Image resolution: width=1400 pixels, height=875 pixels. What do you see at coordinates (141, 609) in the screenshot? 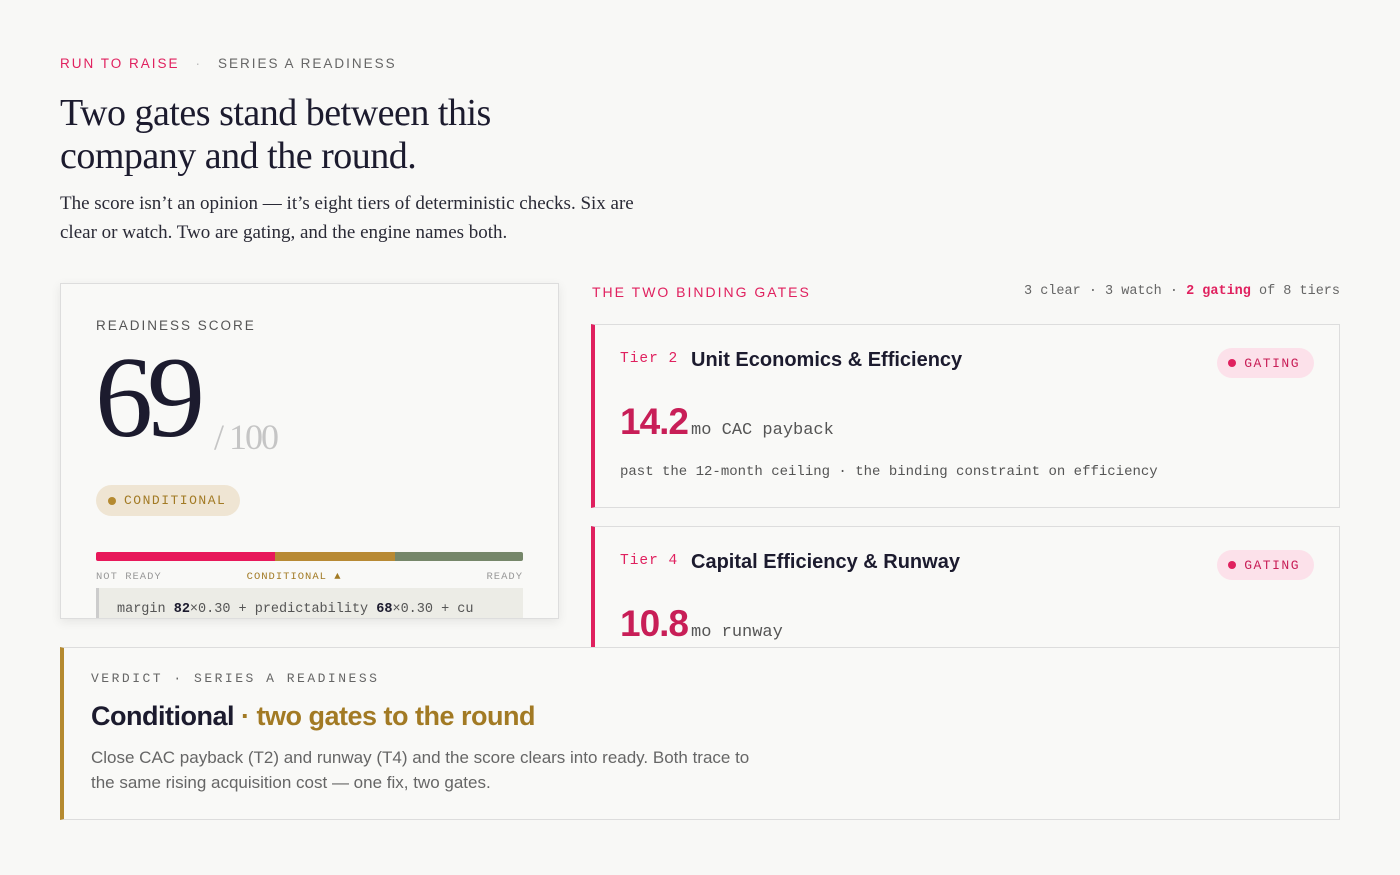
I see `formula-text: margin` at bounding box center [141, 609].